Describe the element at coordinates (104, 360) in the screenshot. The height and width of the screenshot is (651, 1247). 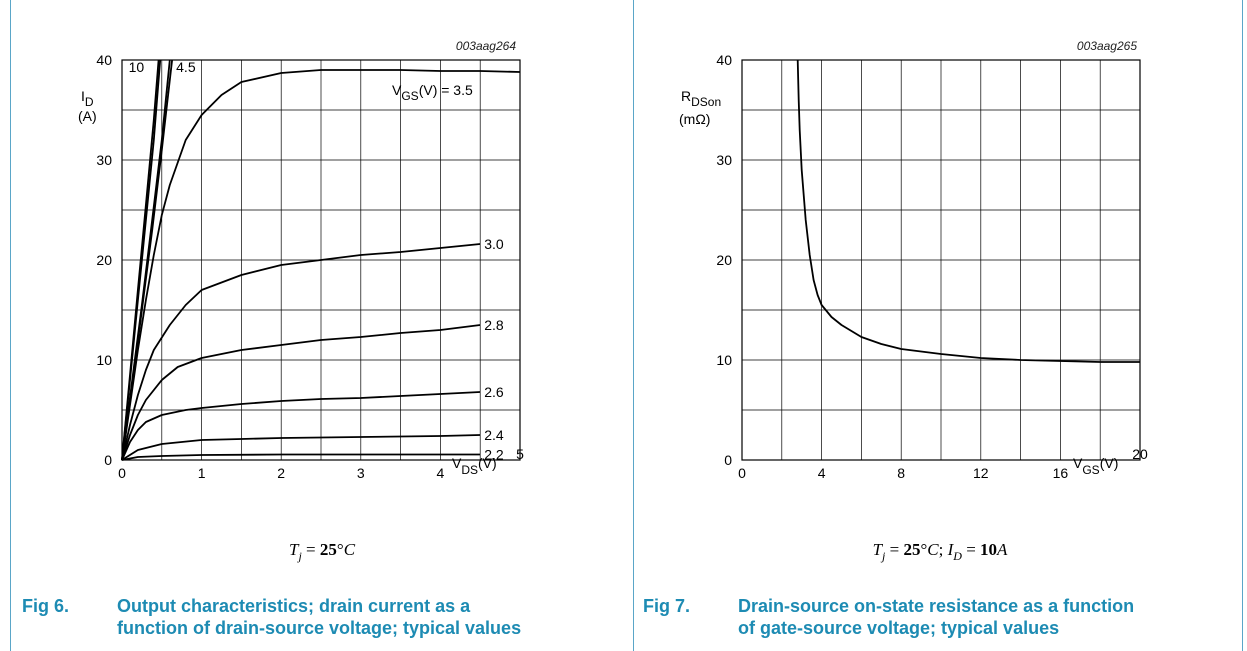
I see `chart1-y-tick-label: 10` at that location.